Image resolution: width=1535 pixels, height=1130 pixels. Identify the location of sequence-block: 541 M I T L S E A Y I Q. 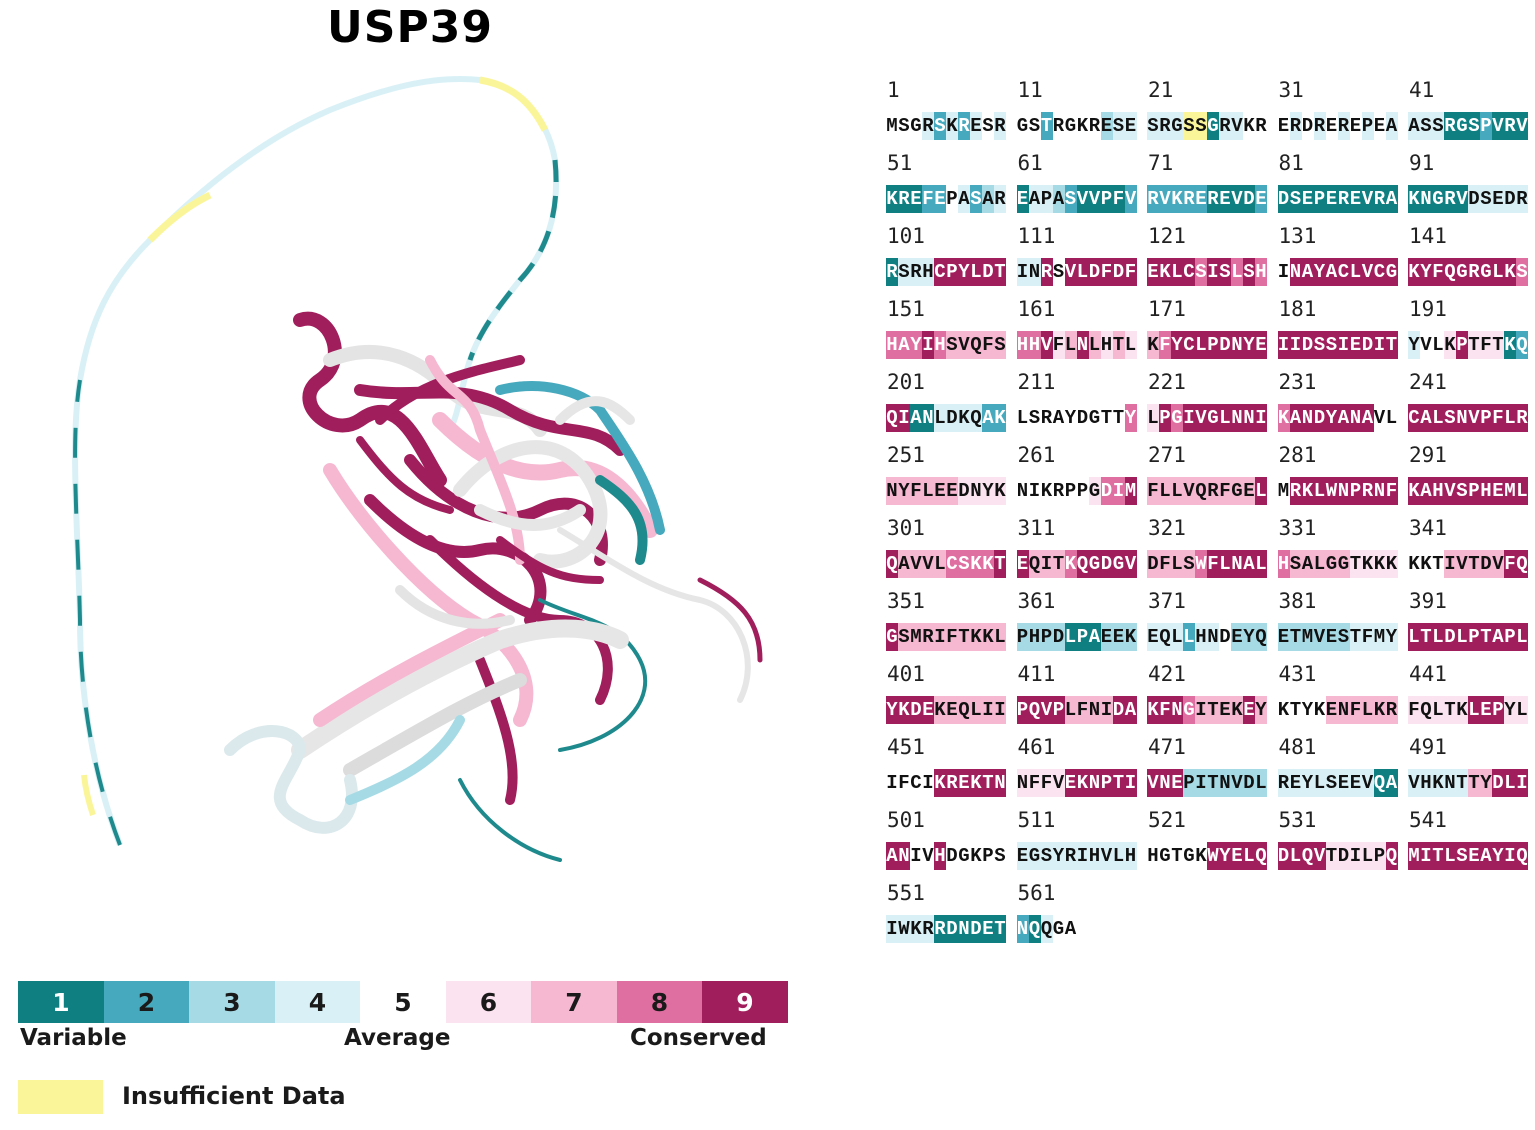
(1468, 841).